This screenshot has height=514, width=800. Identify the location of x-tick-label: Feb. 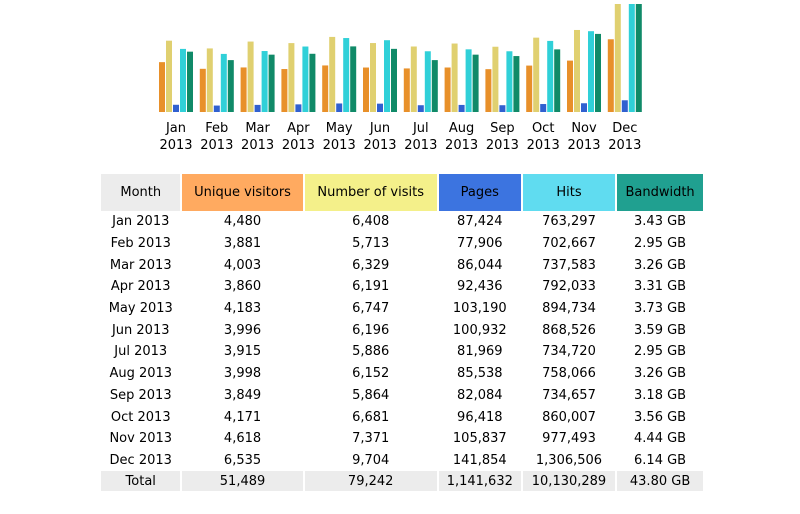
(216, 128).